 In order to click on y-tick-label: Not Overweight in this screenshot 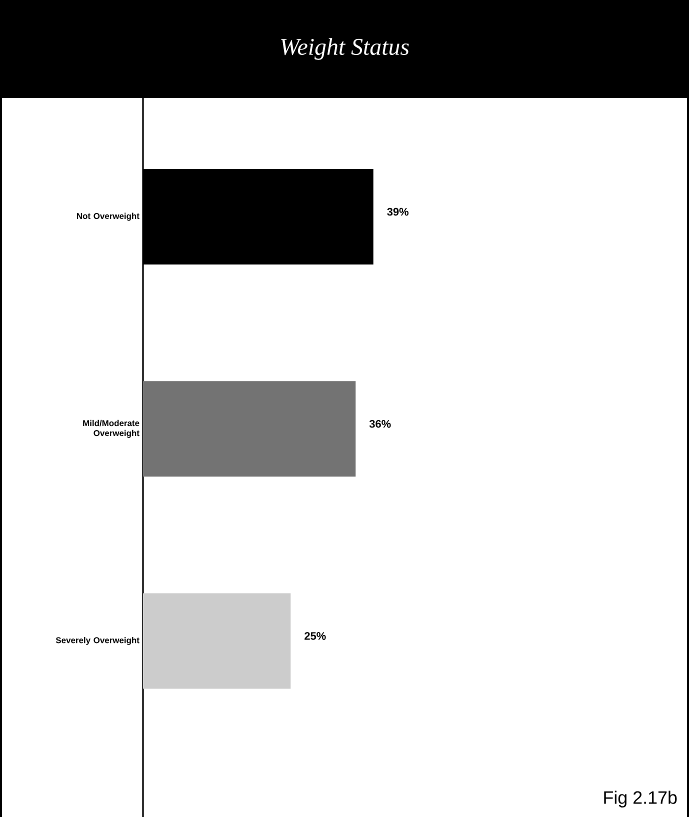, I will do `click(108, 216)`.